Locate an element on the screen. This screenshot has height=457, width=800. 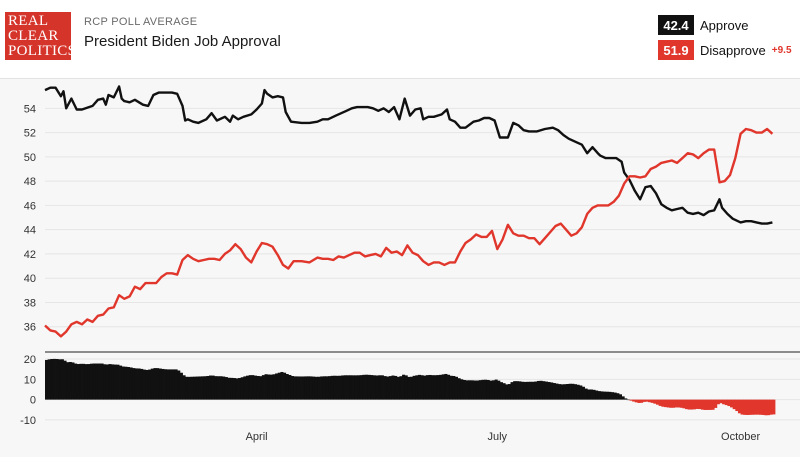
main-y-axis: 36 38 40 42 44 46 48 50 52 54 is located at coordinates (30, 218).